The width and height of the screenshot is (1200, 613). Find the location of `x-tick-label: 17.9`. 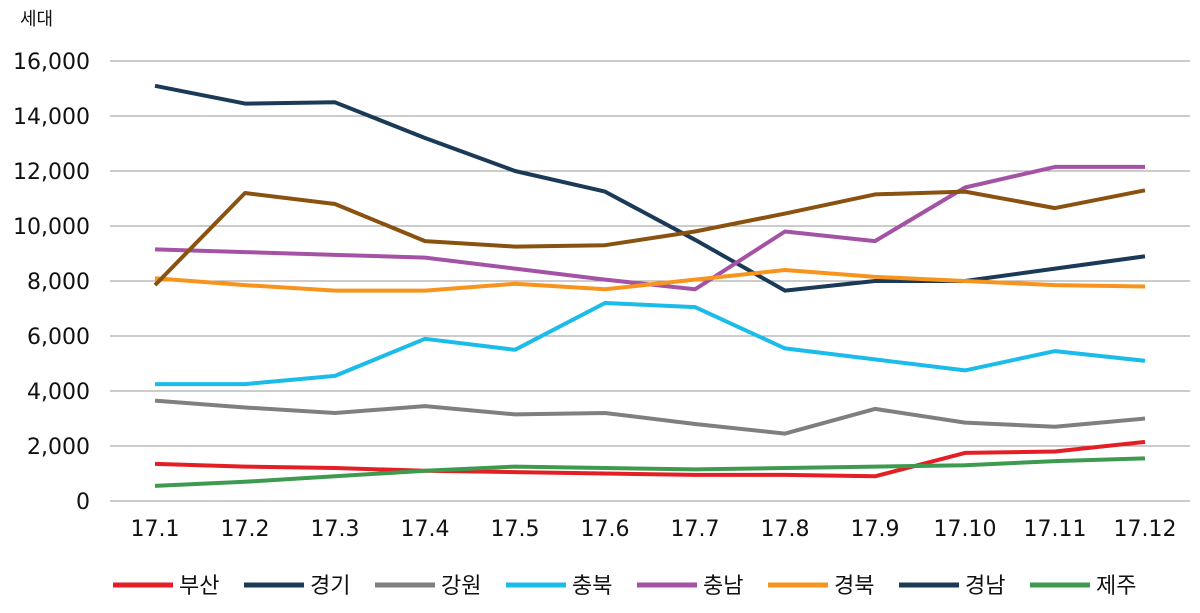

x-tick-label: 17.9 is located at coordinates (875, 529).